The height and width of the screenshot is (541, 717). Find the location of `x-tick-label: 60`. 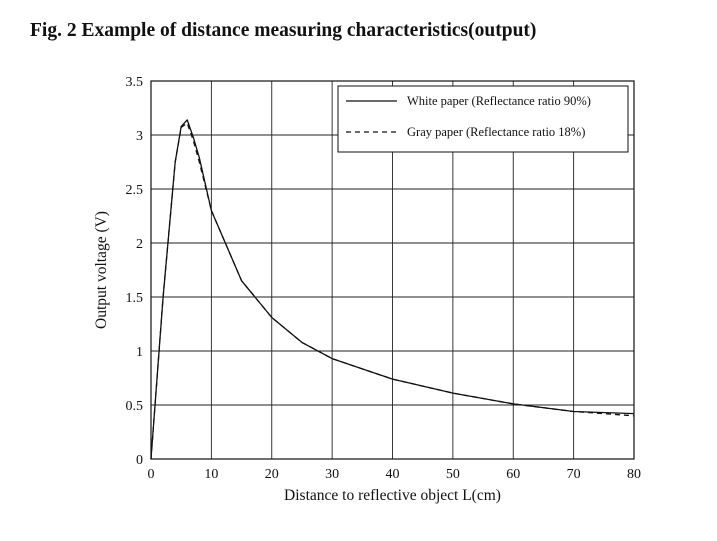

x-tick-label: 60 is located at coordinates (513, 474).